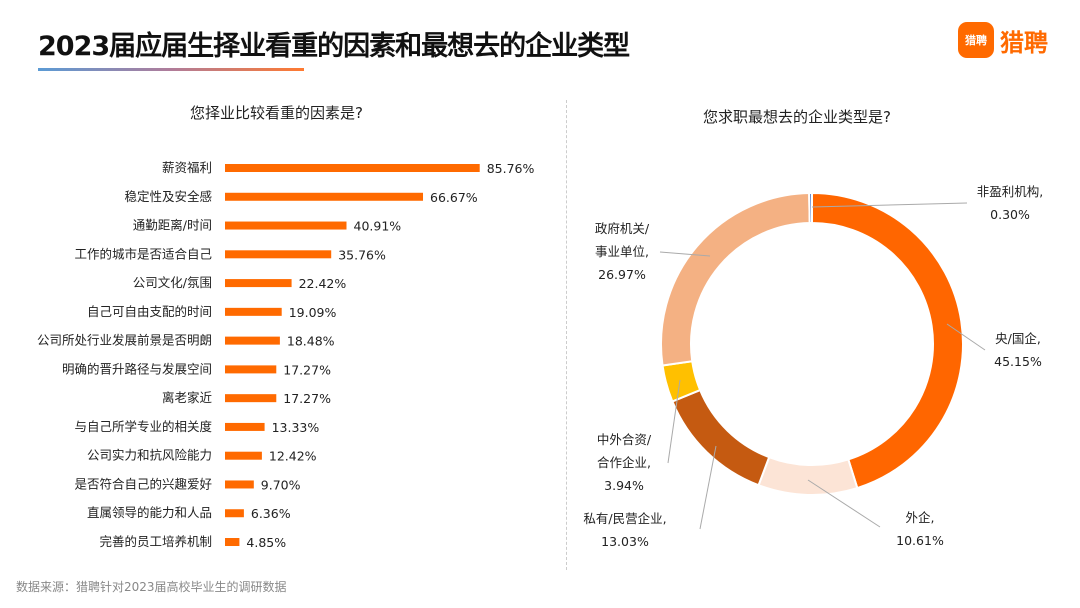  I want to click on slice-name-label: 政府机关/, so click(622, 228).